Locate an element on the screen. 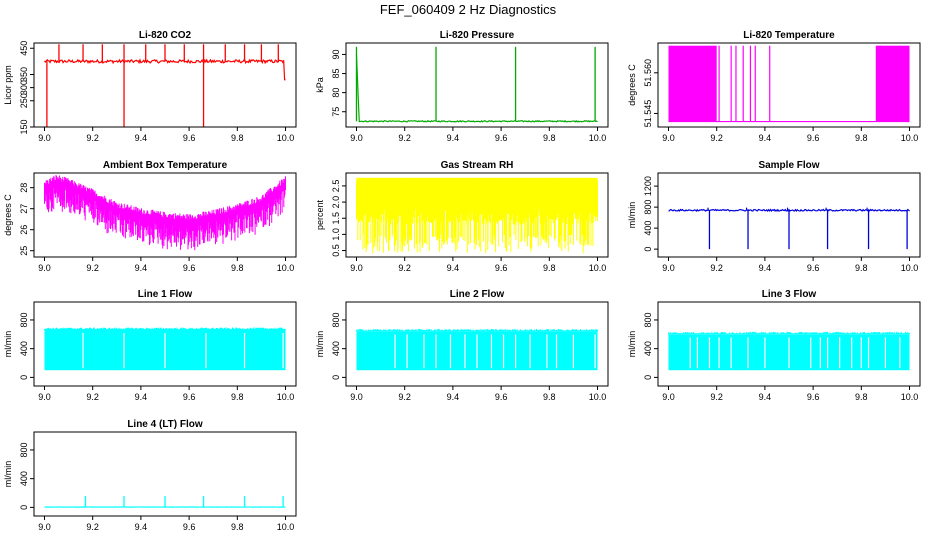 This screenshot has height=540, width=936. panel-title: Line 2 Flow is located at coordinates (477, 294).